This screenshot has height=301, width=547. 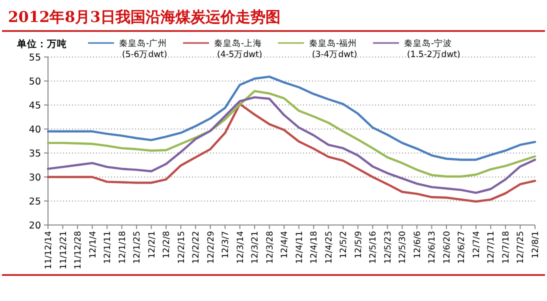 What do you see at coordinates (108, 247) in the screenshot?
I see `x-tick-label: 12/1/11` at bounding box center [108, 247].